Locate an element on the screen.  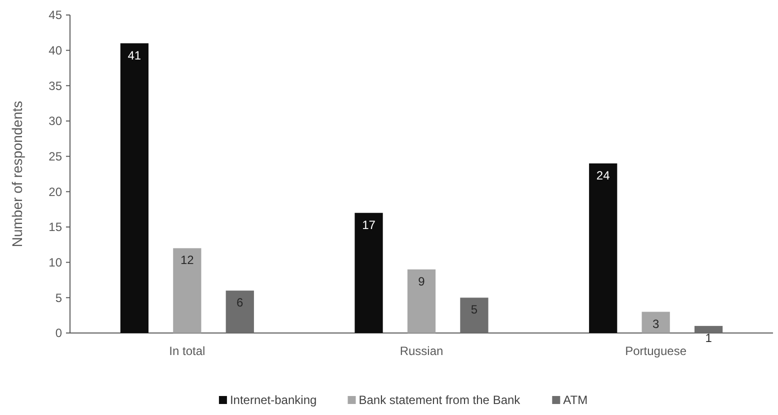
y-tick-label: 25 is located at coordinates (55, 157).